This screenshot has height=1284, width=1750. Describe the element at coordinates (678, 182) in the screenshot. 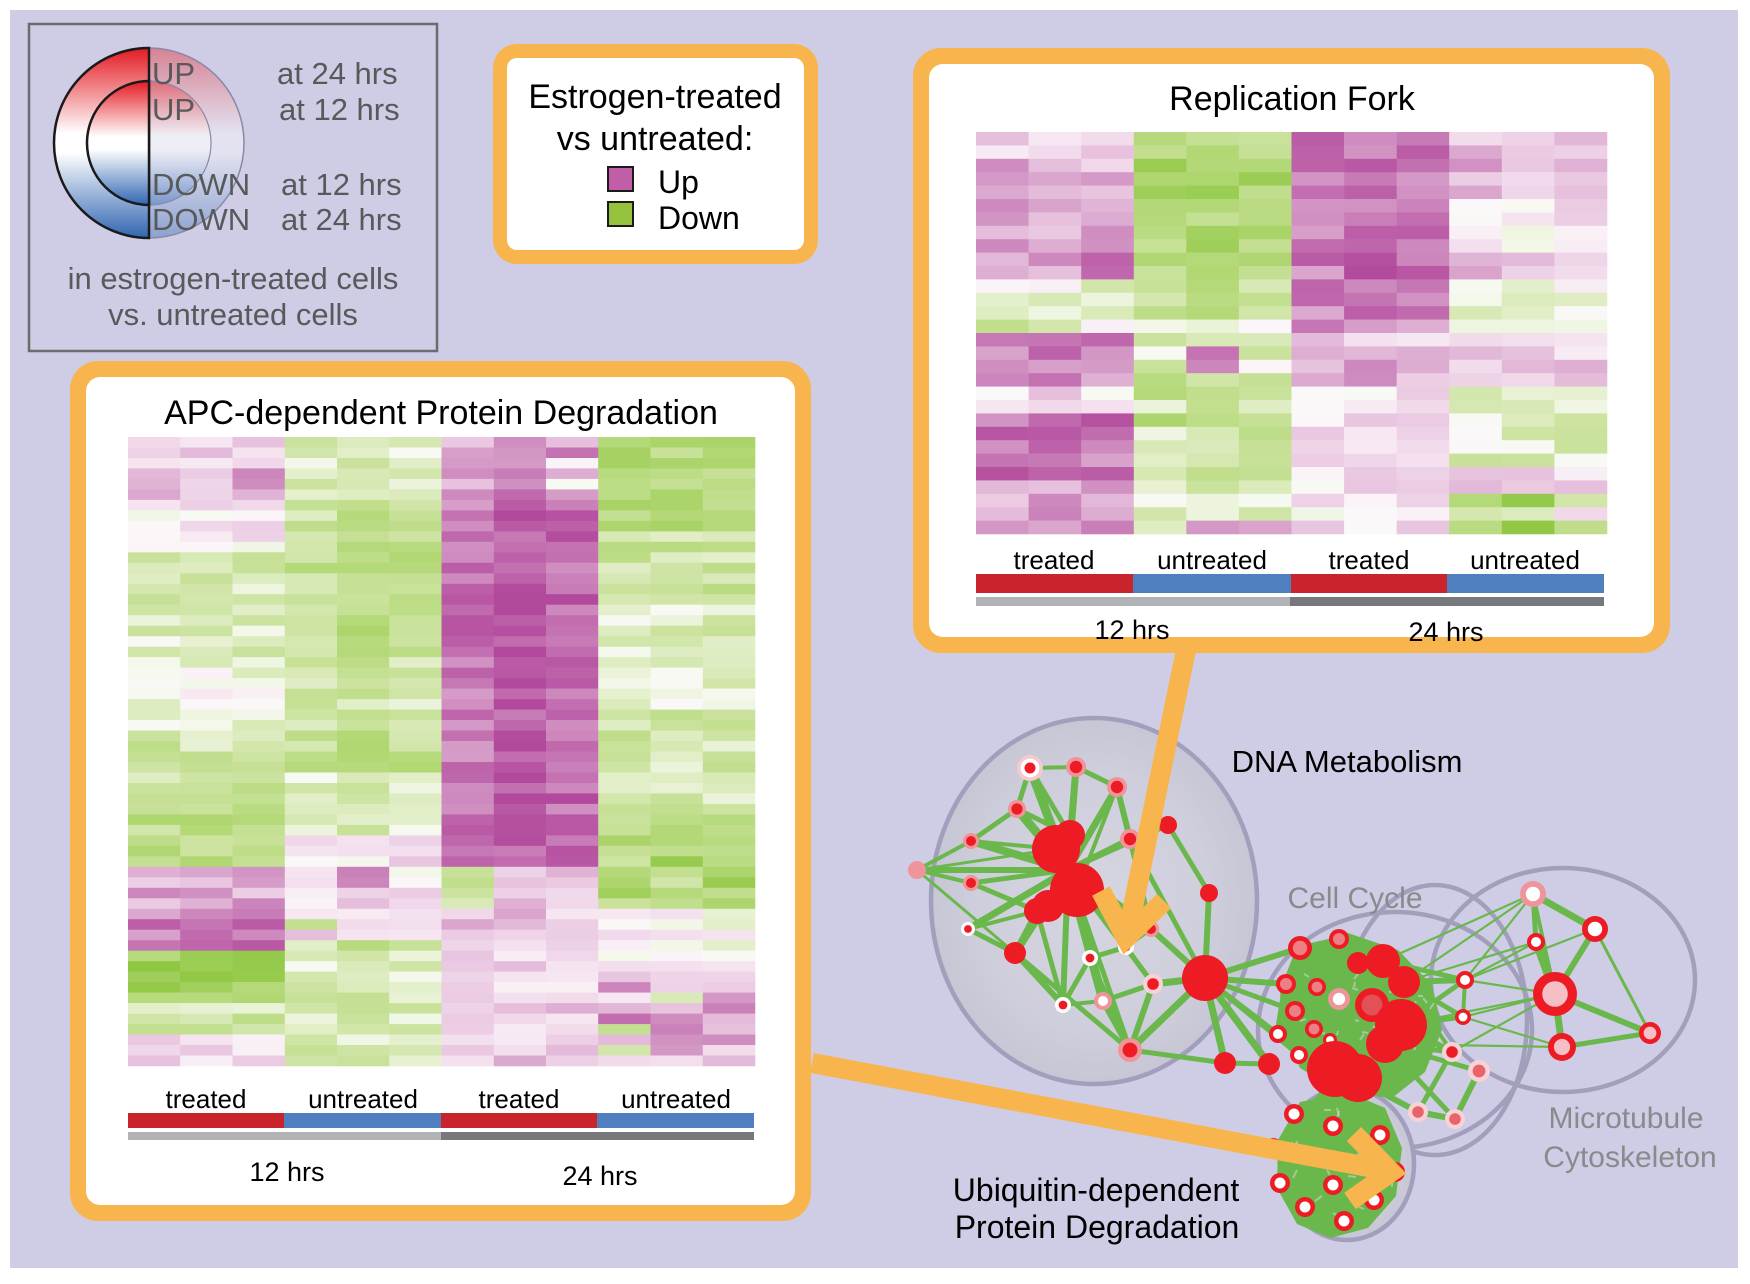

I see `svg-text: Up` at that location.